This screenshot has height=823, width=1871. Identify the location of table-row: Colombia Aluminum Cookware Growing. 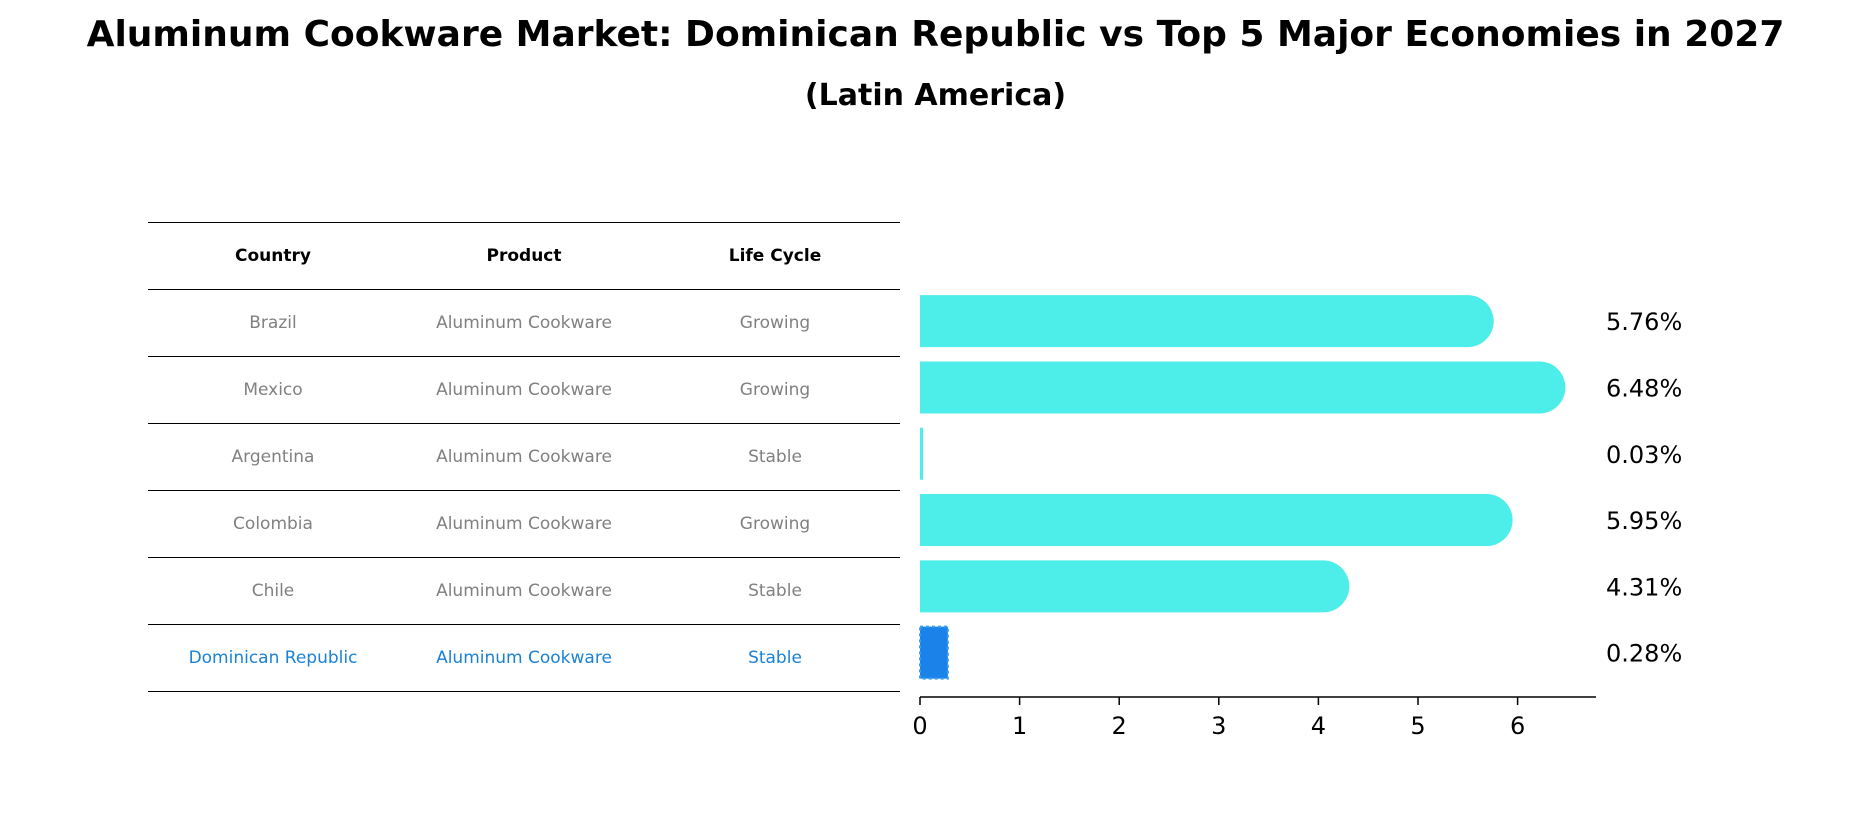
(524, 524).